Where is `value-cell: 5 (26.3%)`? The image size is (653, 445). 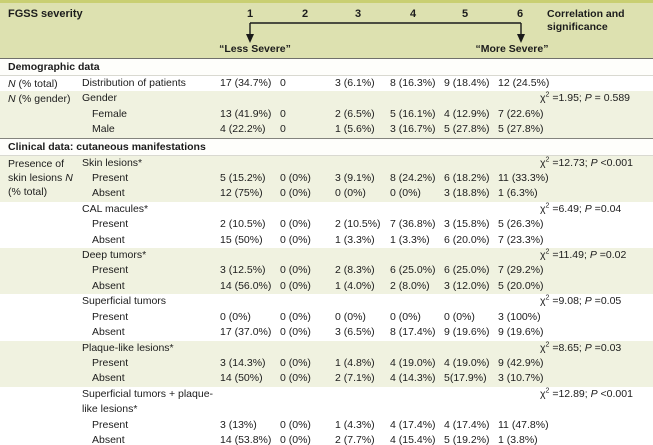 value-cell: 5 (26.3%) is located at coordinates (521, 224).